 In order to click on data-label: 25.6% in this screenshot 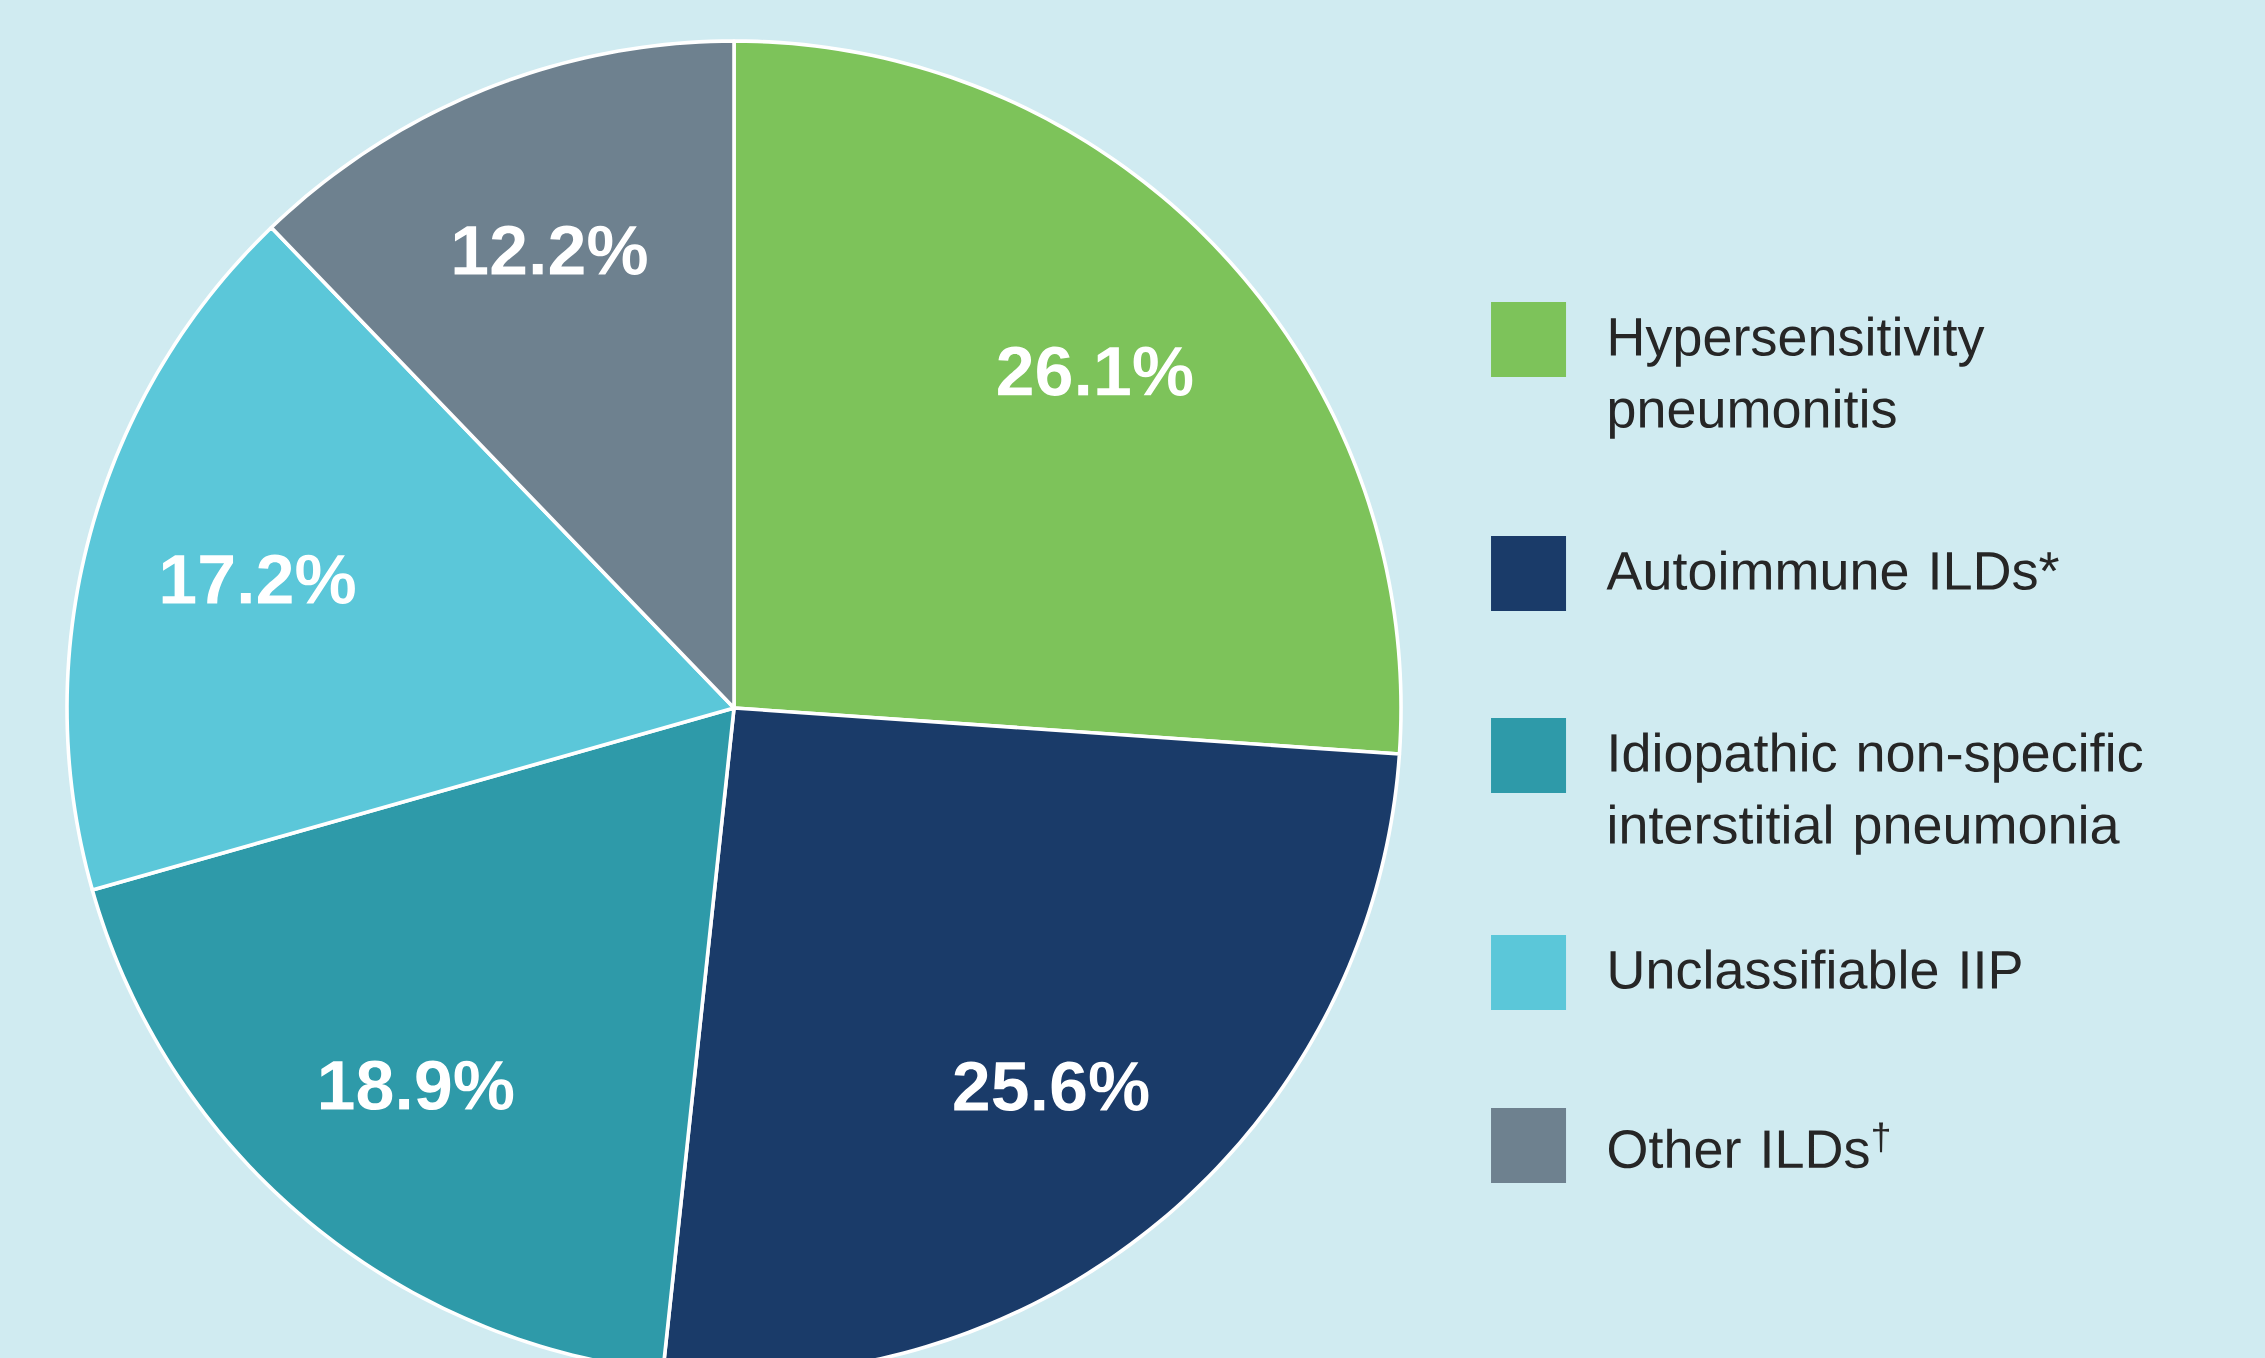, I will do `click(1051, 1086)`.